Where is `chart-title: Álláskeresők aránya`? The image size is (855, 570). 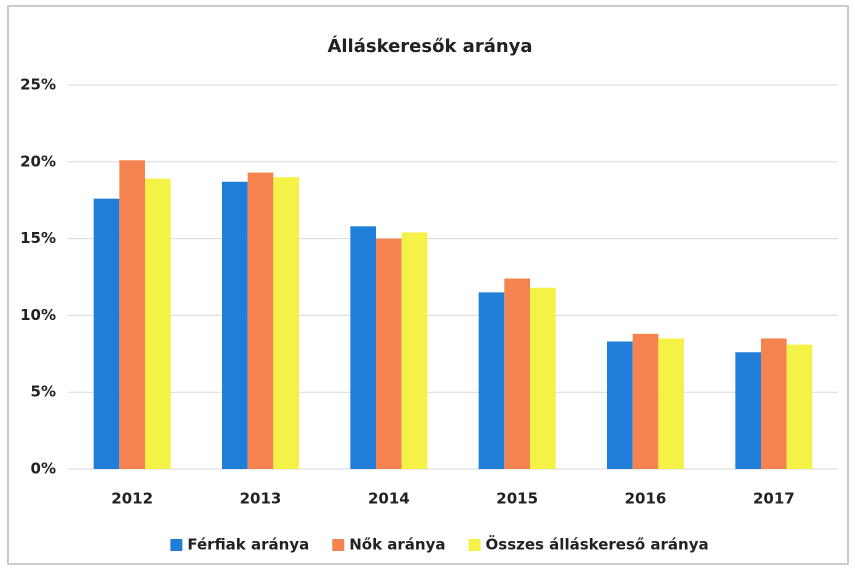 chart-title: Álláskeresők aránya is located at coordinates (429, 46).